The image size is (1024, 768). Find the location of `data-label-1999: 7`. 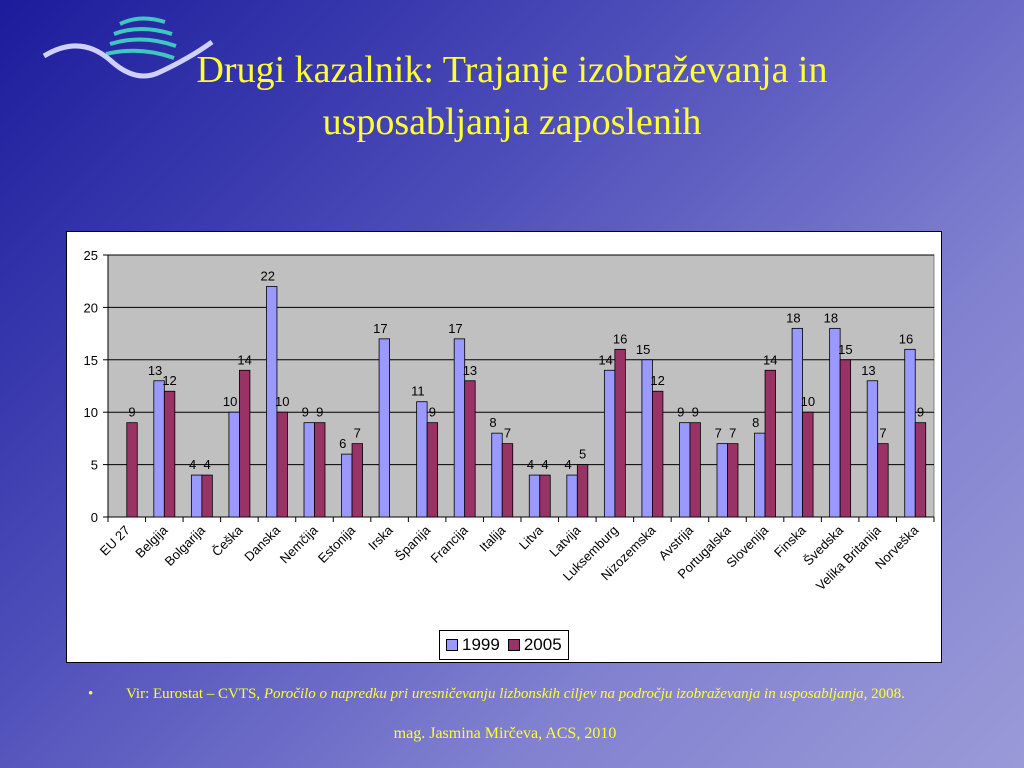

data-label-1999: 7 is located at coordinates (718, 433).